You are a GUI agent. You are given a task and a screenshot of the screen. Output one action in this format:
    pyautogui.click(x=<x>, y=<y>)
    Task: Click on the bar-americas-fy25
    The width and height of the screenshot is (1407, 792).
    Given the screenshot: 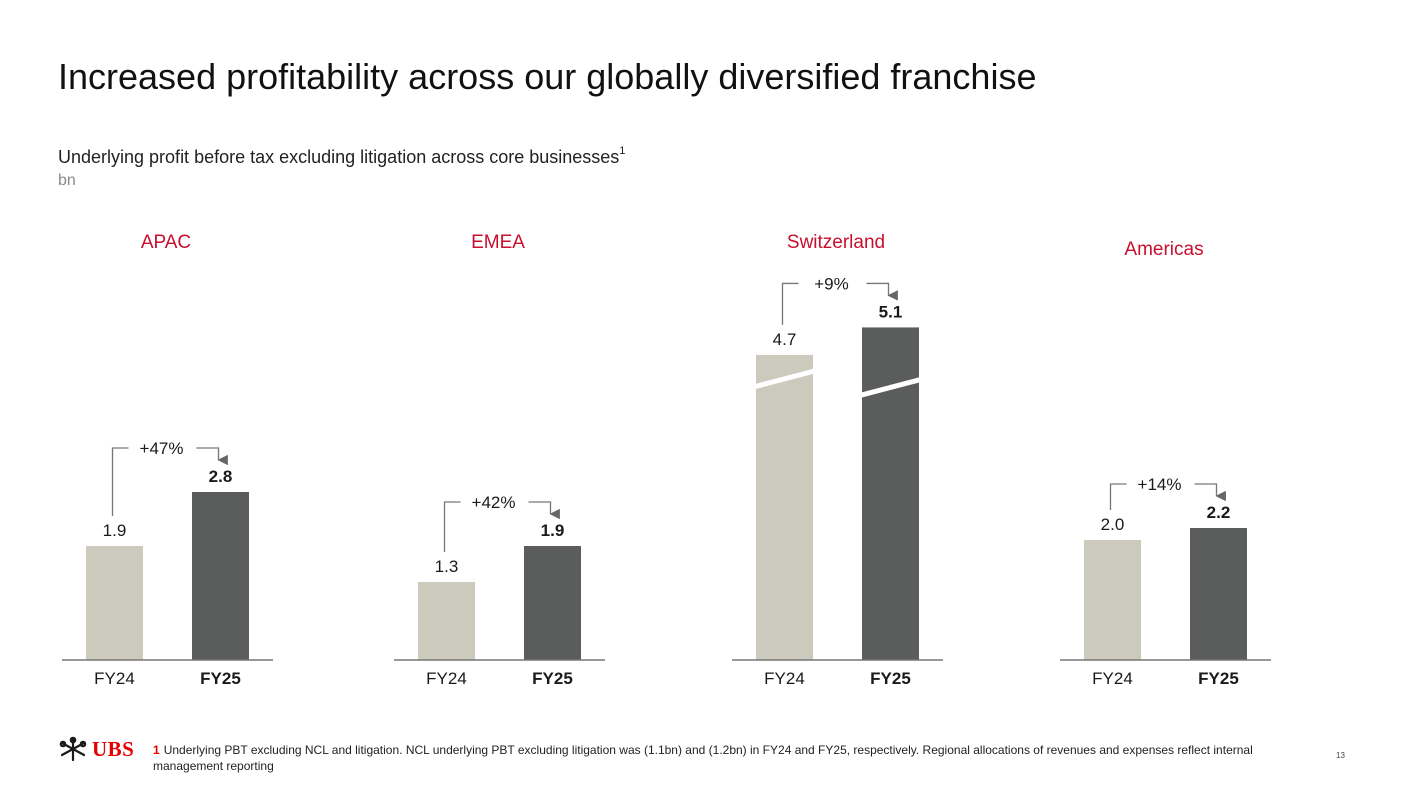 What is the action you would take?
    pyautogui.click(x=1218, y=594)
    